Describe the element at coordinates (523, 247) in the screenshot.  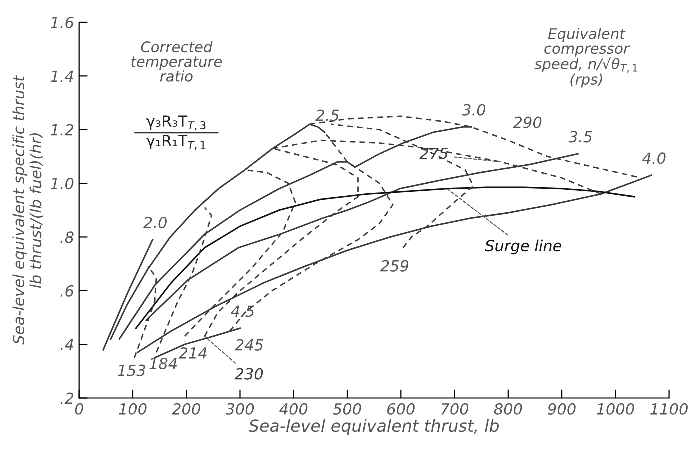
I see `text: Surge line` at that location.